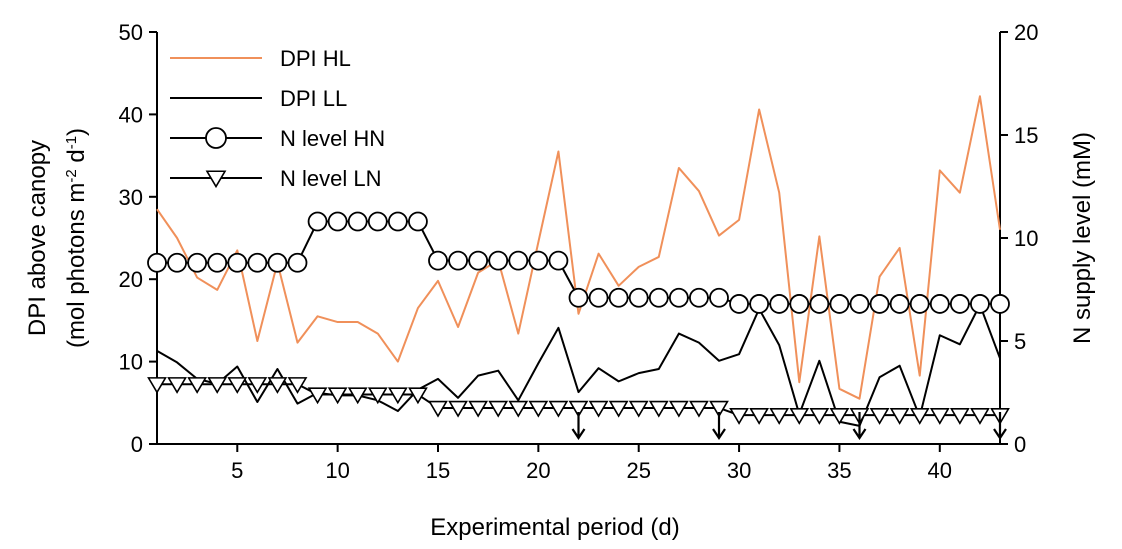  What do you see at coordinates (260, 58) in the screenshot?
I see `legend-item: DPI HL` at bounding box center [260, 58].